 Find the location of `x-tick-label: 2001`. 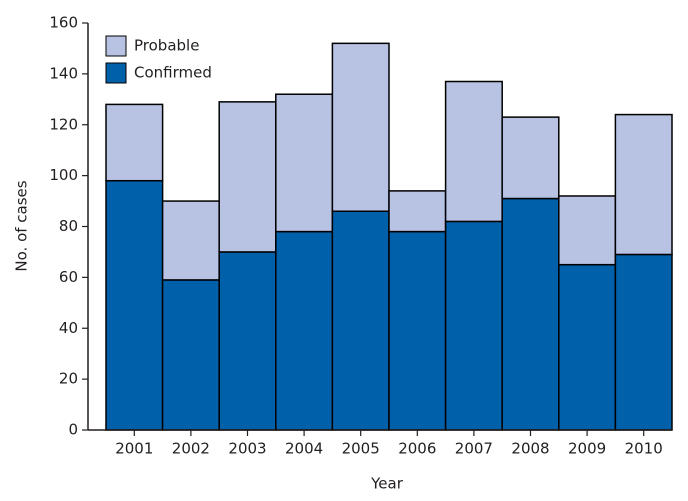

x-tick-label: 2001 is located at coordinates (134, 449).